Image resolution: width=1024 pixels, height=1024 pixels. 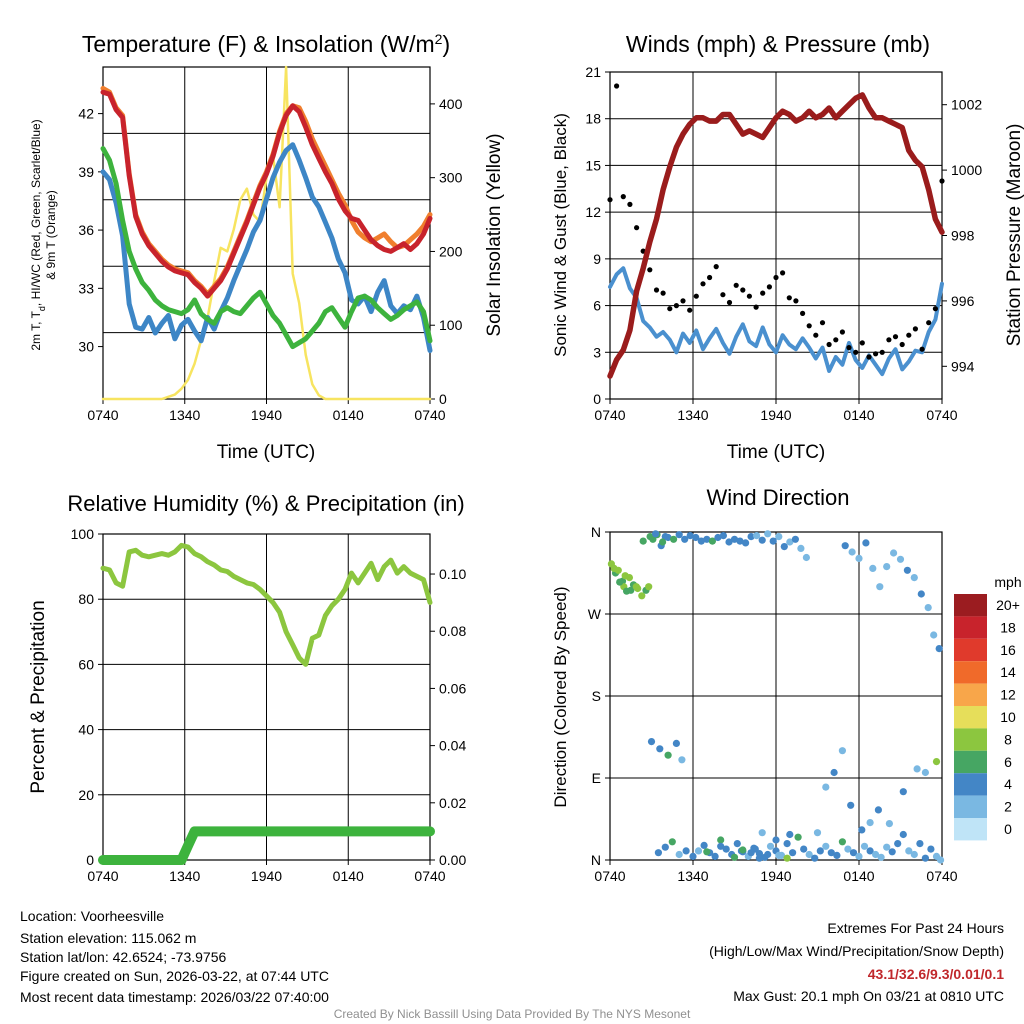 I want to click on wind-series-sonic, so click(x=776, y=321).